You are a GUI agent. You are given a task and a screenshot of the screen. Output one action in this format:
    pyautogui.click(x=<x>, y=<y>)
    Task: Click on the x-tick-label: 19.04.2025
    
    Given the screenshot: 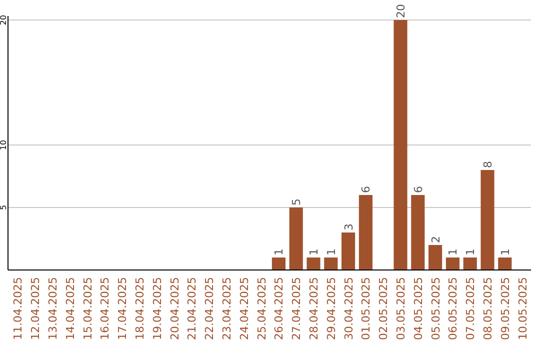 What is the action you would take?
    pyautogui.click(x=157, y=308)
    